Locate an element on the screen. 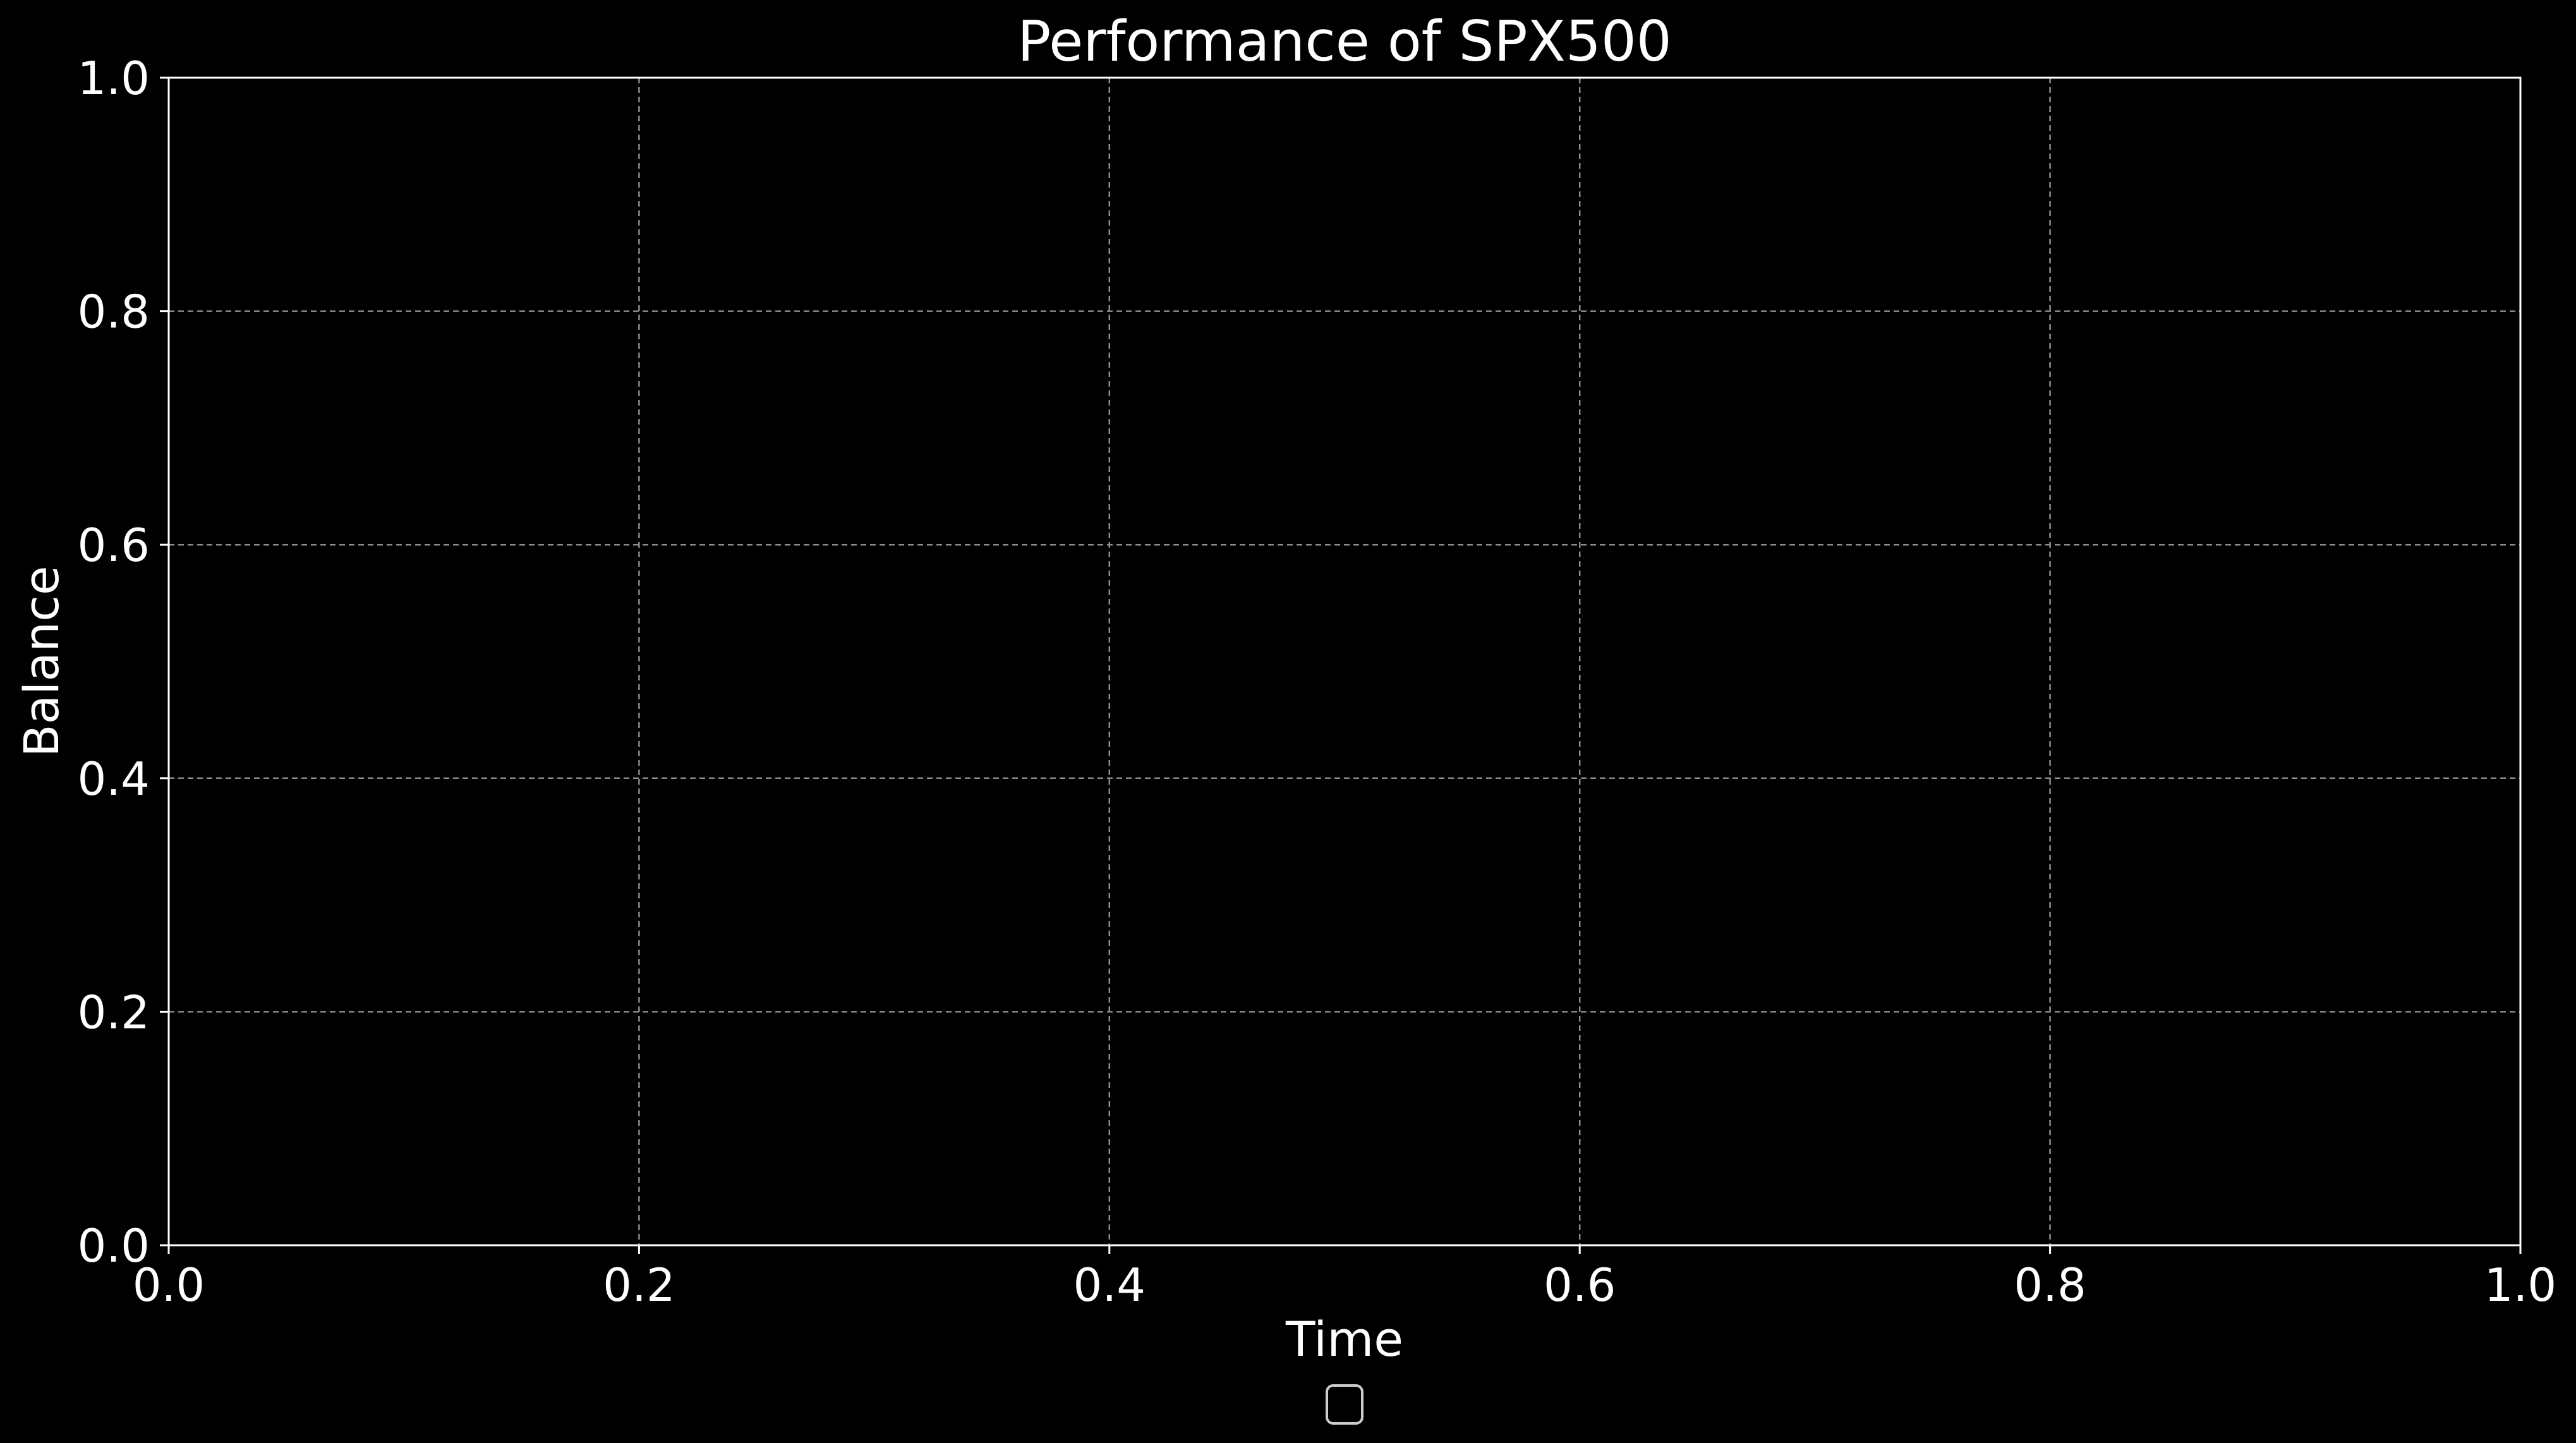 The image size is (2576, 1443). x-tick-label: 0.0 is located at coordinates (169, 1285).